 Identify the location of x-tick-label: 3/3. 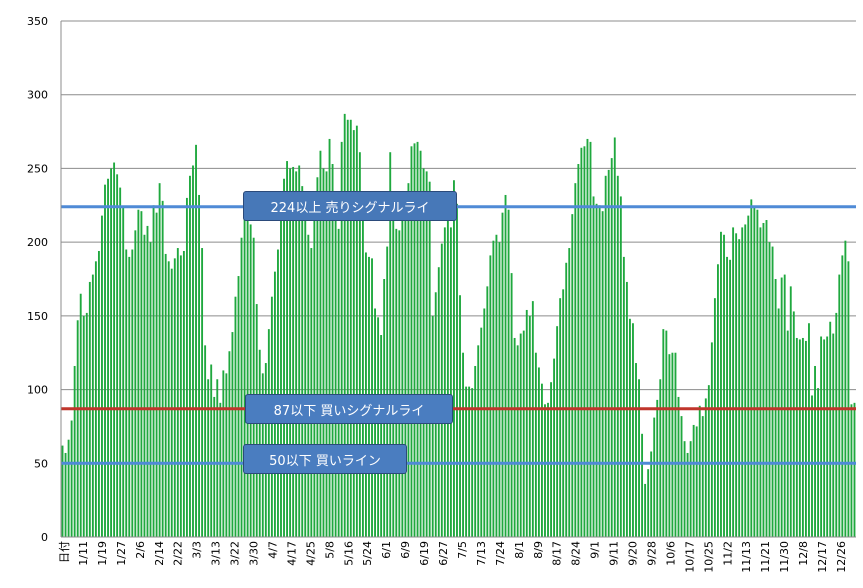
(197, 550).